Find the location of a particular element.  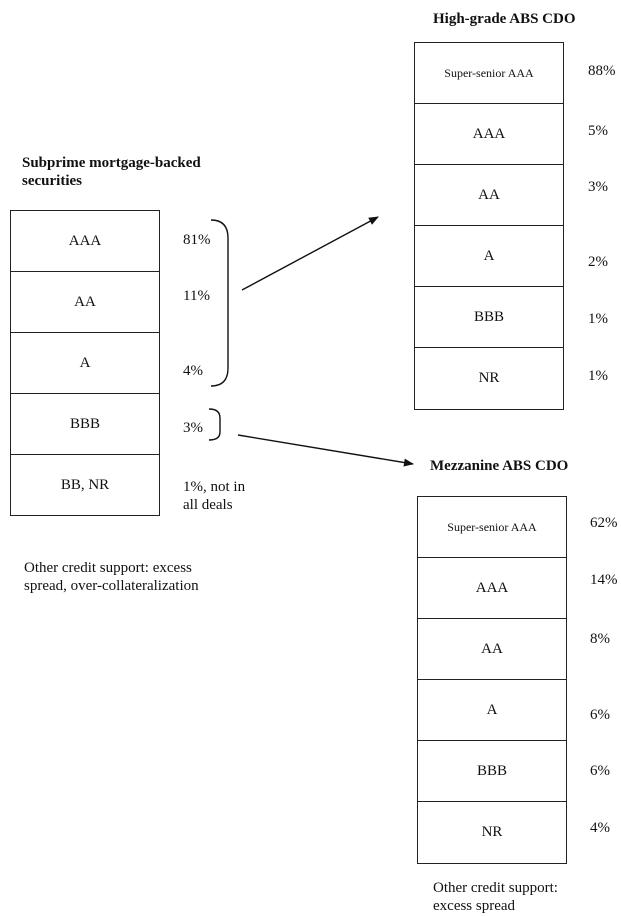

subprime-title-line2: securities is located at coordinates (52, 181).